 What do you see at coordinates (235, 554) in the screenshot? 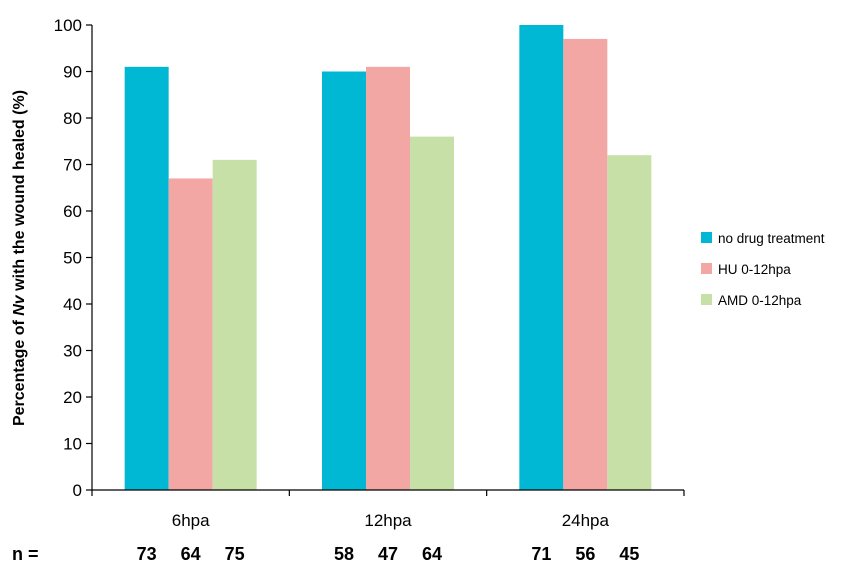
I see `n-value: 75` at bounding box center [235, 554].